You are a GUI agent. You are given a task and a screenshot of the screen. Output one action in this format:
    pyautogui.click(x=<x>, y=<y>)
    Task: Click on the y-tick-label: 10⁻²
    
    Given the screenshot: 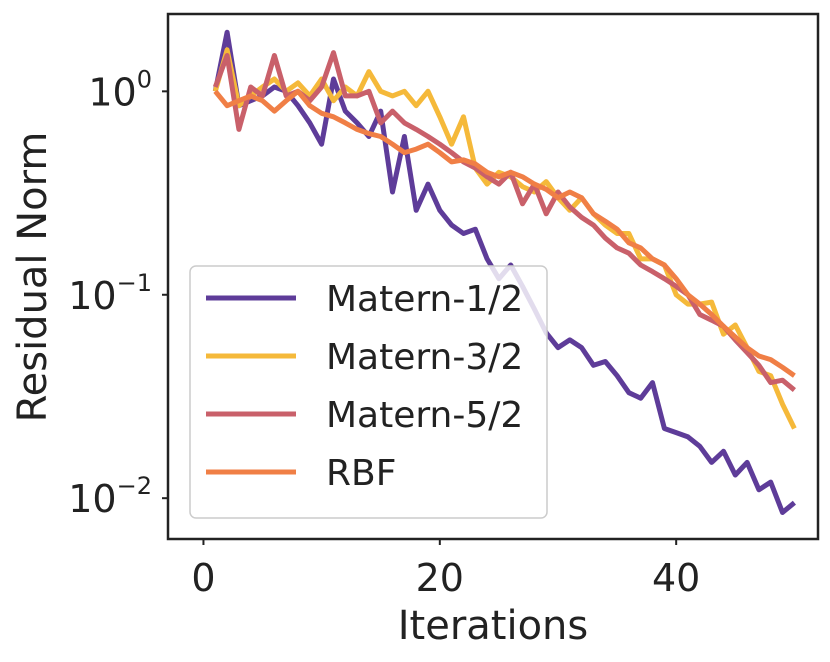 What is the action you would take?
    pyautogui.click(x=110, y=496)
    